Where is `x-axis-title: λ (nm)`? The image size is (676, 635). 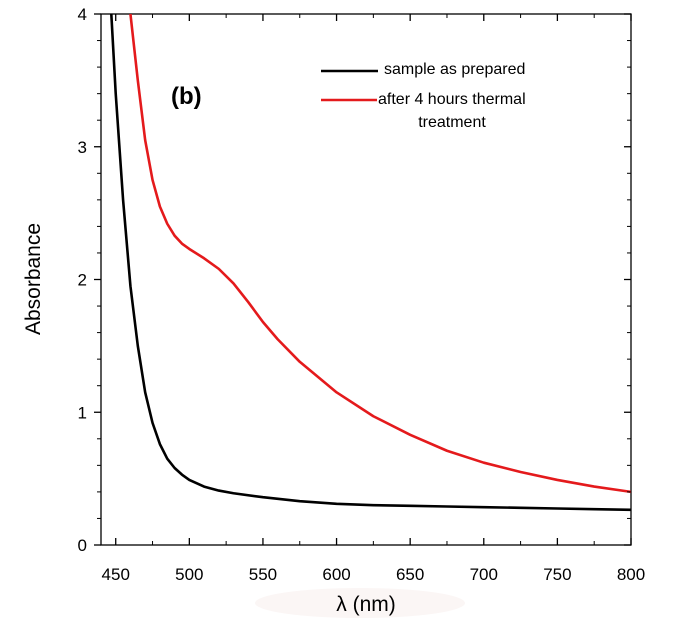 x-axis-title: λ (nm) is located at coordinates (366, 604).